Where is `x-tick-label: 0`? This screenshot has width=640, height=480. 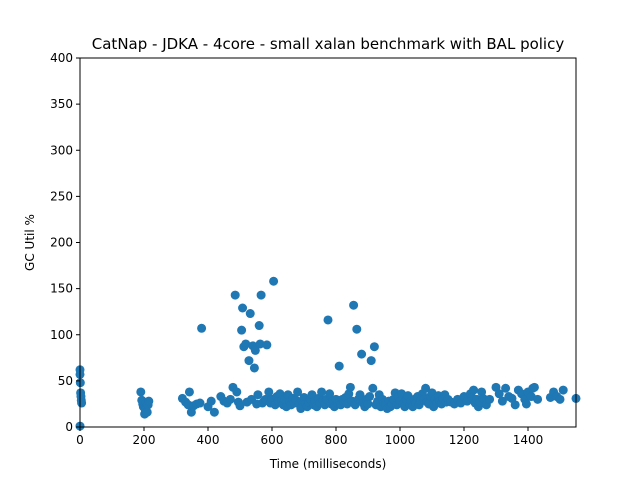
x-tick-label: 0 is located at coordinates (80, 440).